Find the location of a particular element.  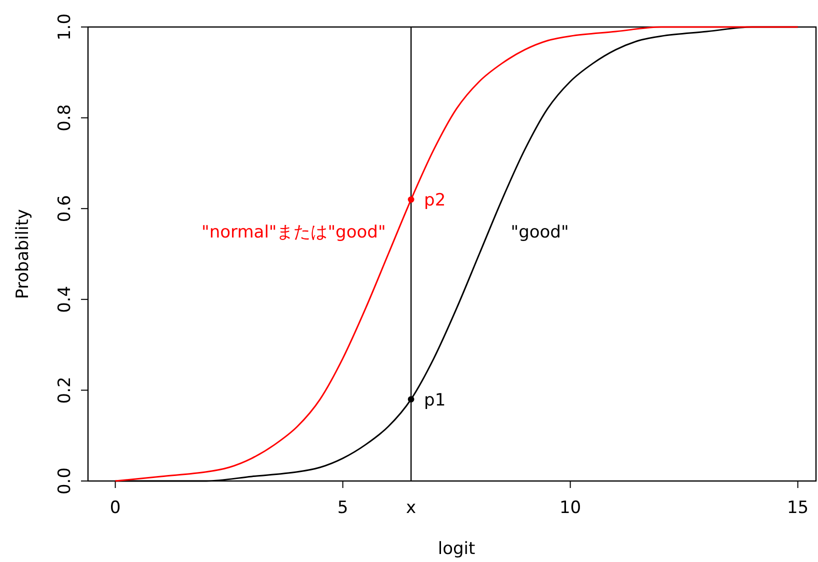

ref-line-label: x is located at coordinates (411, 508).